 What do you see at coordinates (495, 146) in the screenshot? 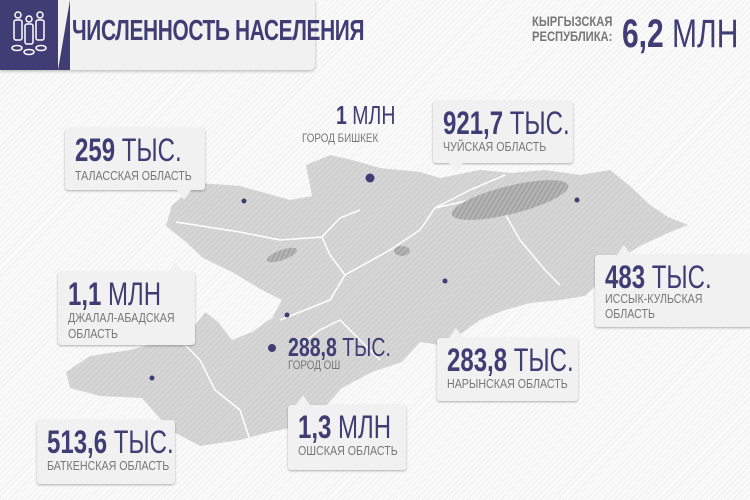
I see `callout-label: ЧУЙСКАЯ ОБЛАСТЬ` at bounding box center [495, 146].